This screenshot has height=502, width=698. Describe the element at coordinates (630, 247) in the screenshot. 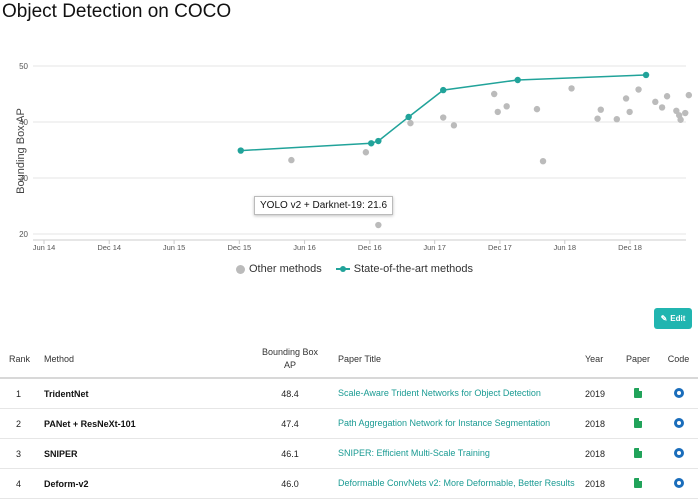

I see `x-tick-label: Dec 18` at that location.